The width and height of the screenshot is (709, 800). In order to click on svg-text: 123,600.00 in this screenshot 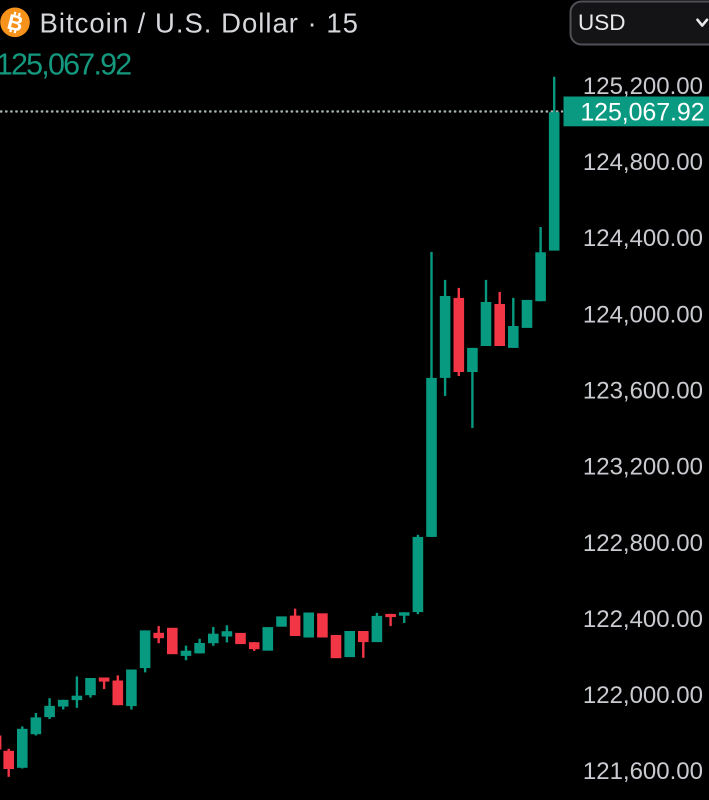, I will do `click(643, 391)`.